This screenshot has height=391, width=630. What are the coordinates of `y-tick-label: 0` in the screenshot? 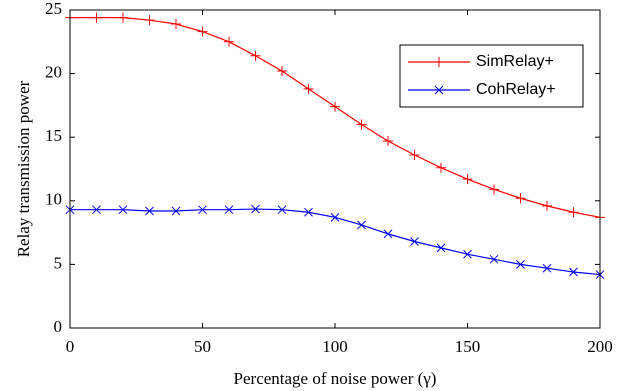 It's located at (58, 326).